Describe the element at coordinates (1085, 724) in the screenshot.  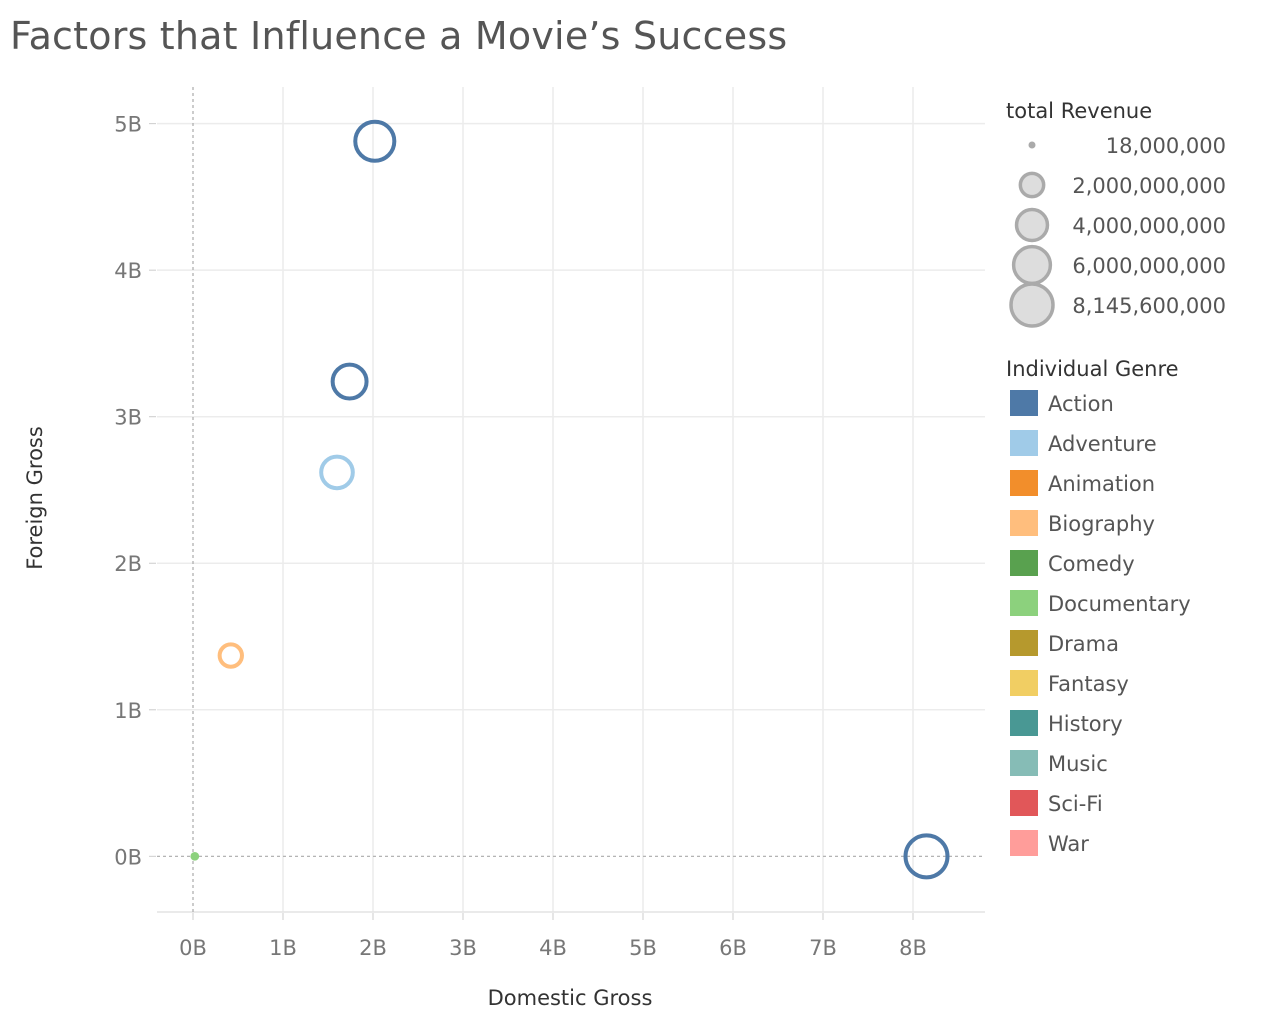
I see `color-legend-label: History` at that location.